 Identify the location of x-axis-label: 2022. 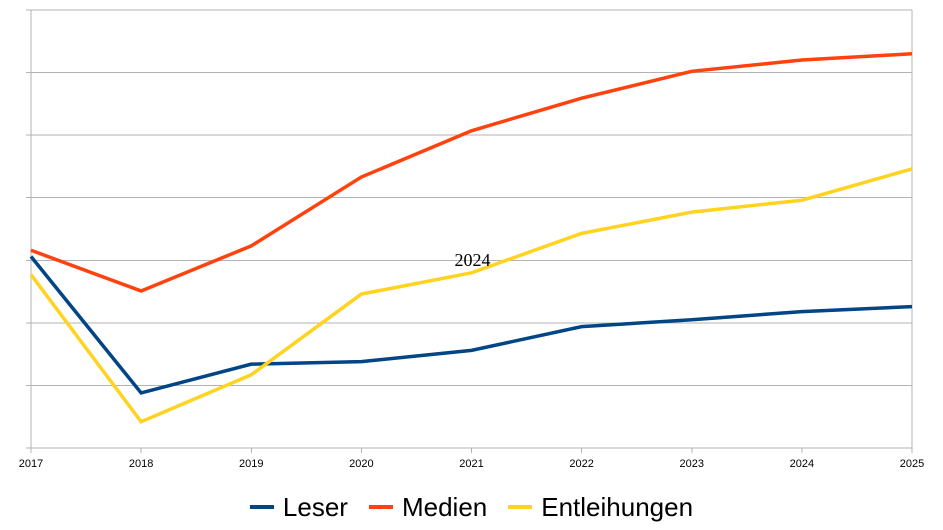
(581, 464).